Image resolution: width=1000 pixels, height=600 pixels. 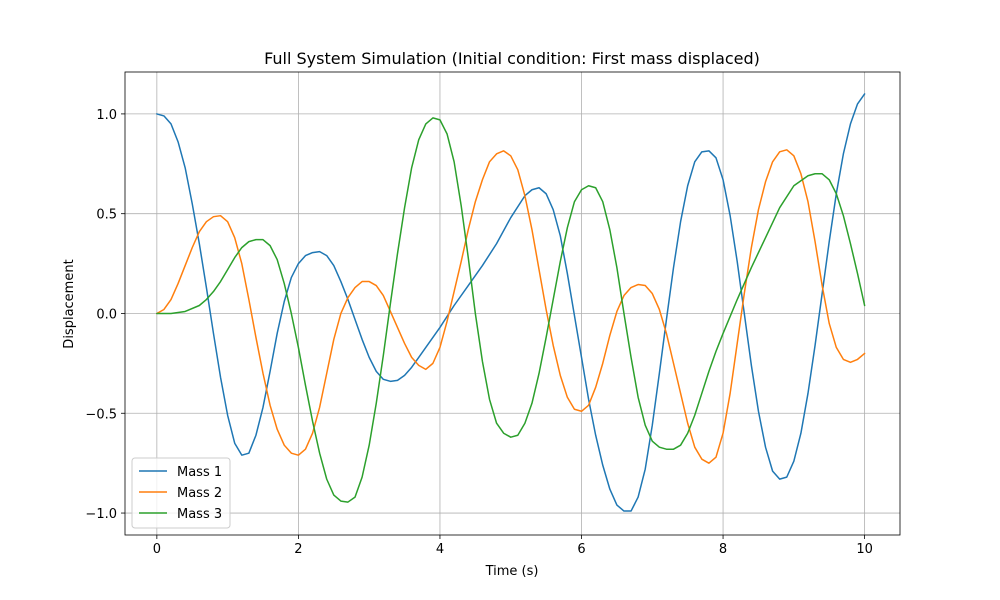 I want to click on legend: Mass 1 Mass 2 Mass 3, so click(x=181, y=493).